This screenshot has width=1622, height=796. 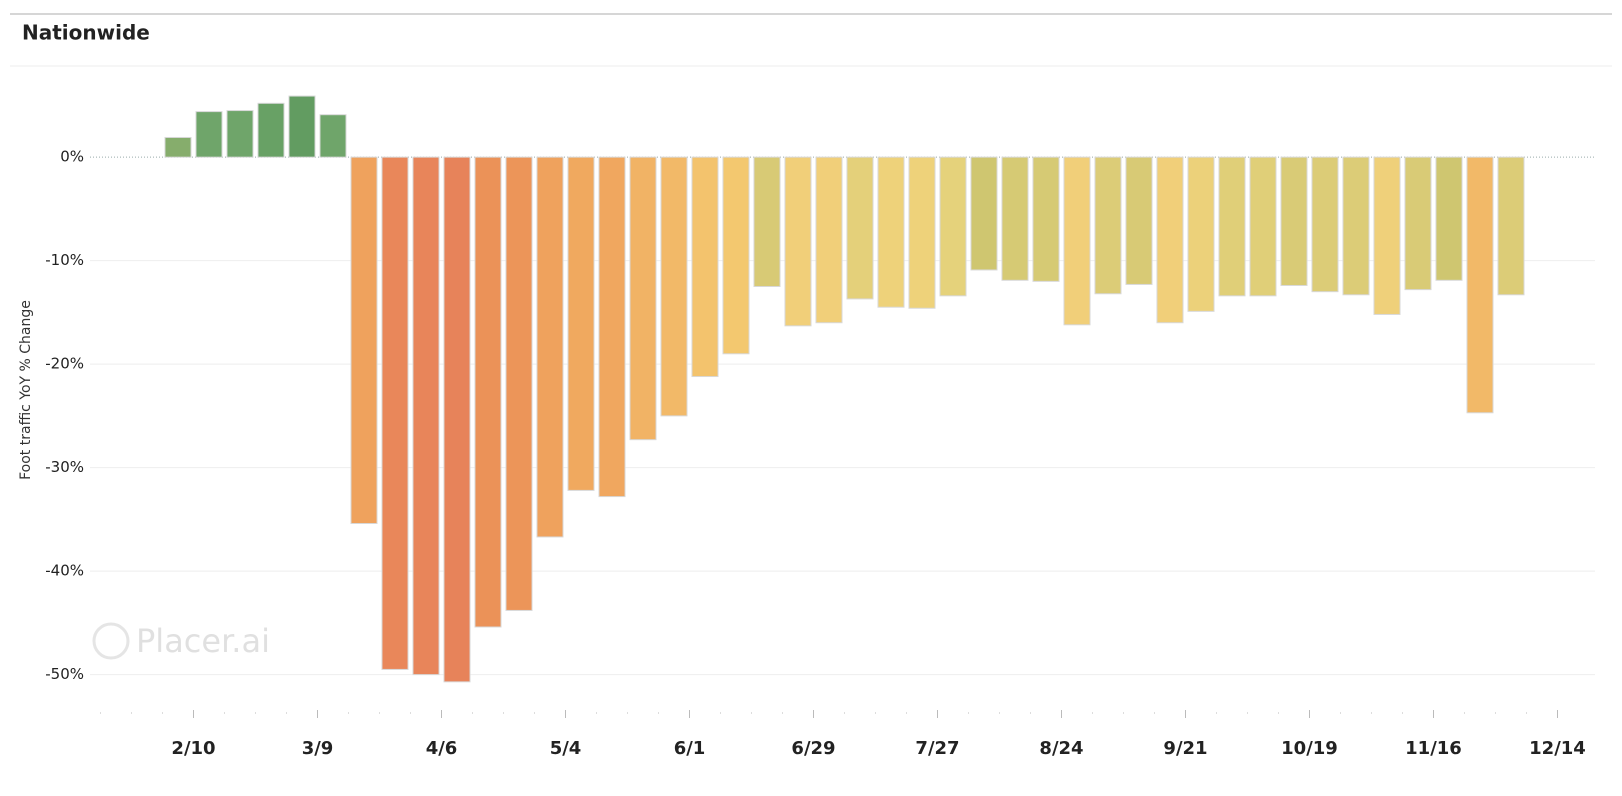 What do you see at coordinates (690, 748) in the screenshot?
I see `x-tick-label: 6/1` at bounding box center [690, 748].